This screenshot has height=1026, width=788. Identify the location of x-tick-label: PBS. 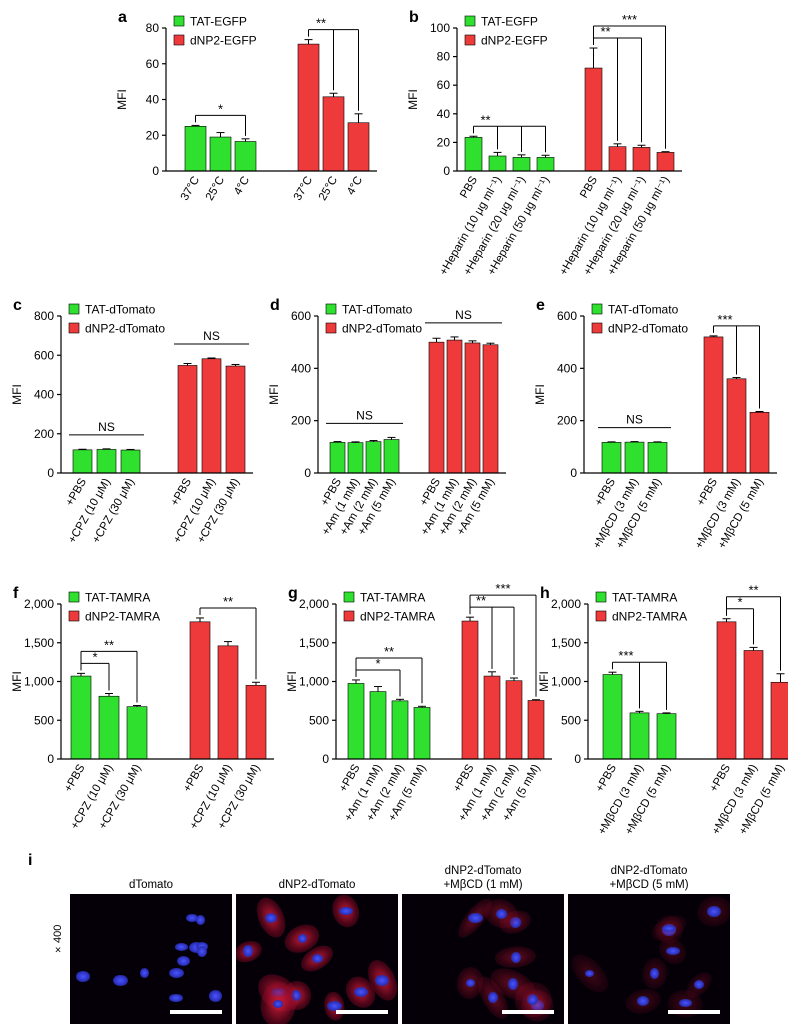
(469, 187).